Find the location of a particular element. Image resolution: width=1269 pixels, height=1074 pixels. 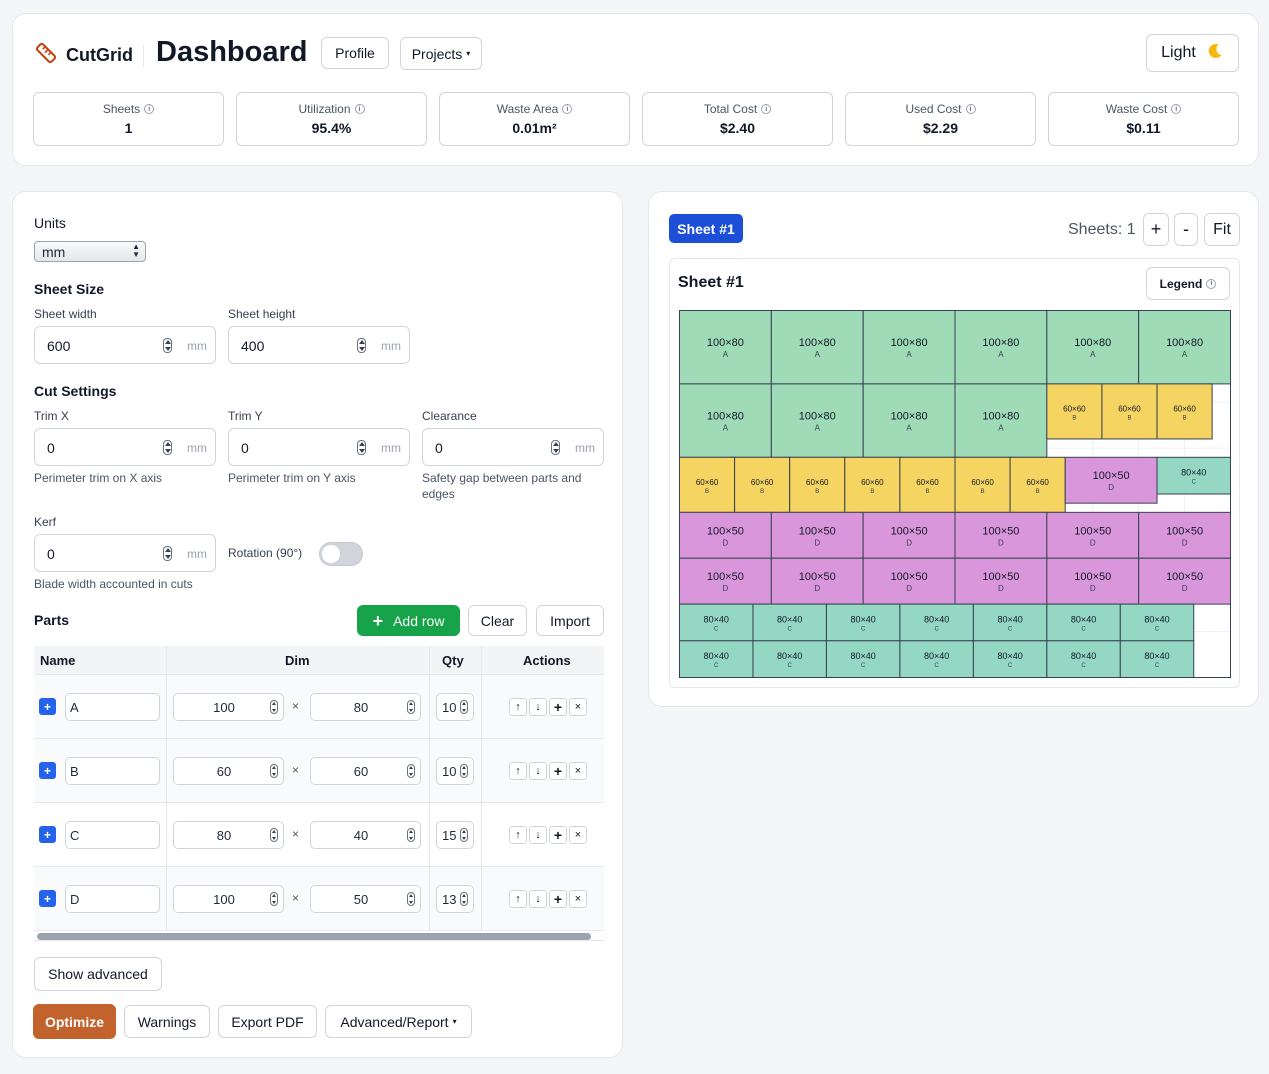

theme-toggle-button: Light is located at coordinates (1192, 53).